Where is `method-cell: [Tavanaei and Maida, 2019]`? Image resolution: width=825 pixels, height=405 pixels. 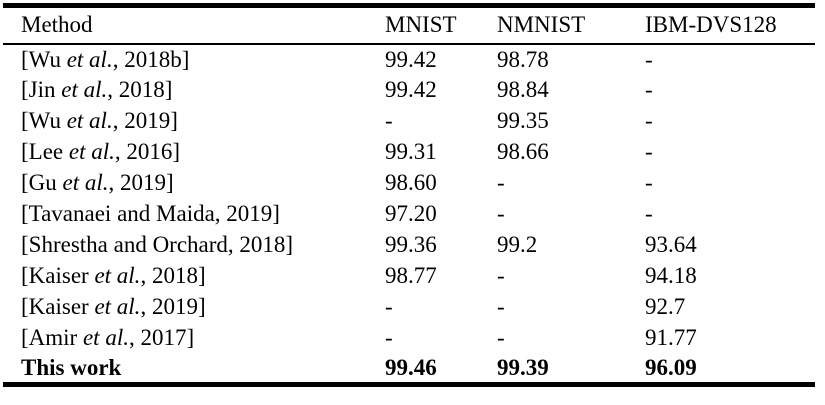
method-cell: [Tavanaei and Maida, 2019] is located at coordinates (194, 214).